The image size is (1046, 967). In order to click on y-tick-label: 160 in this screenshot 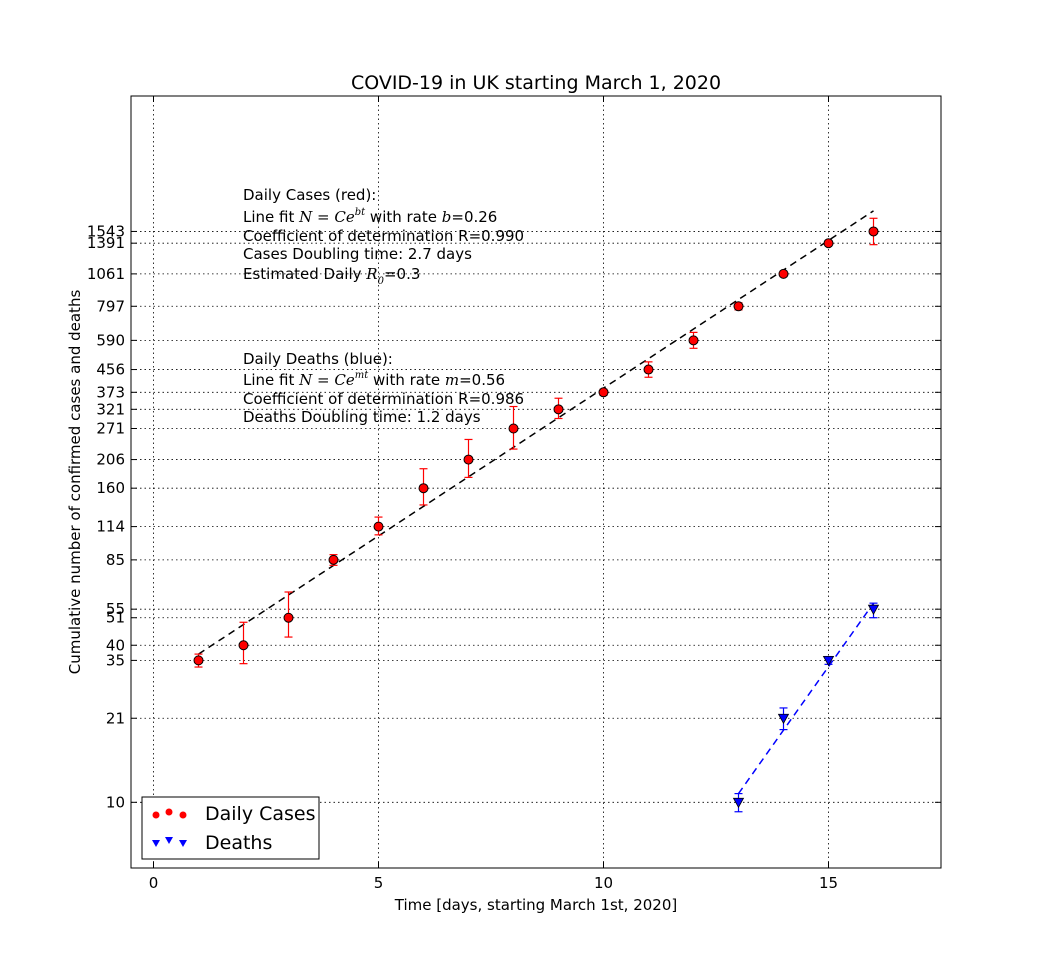, I will do `click(110, 488)`.